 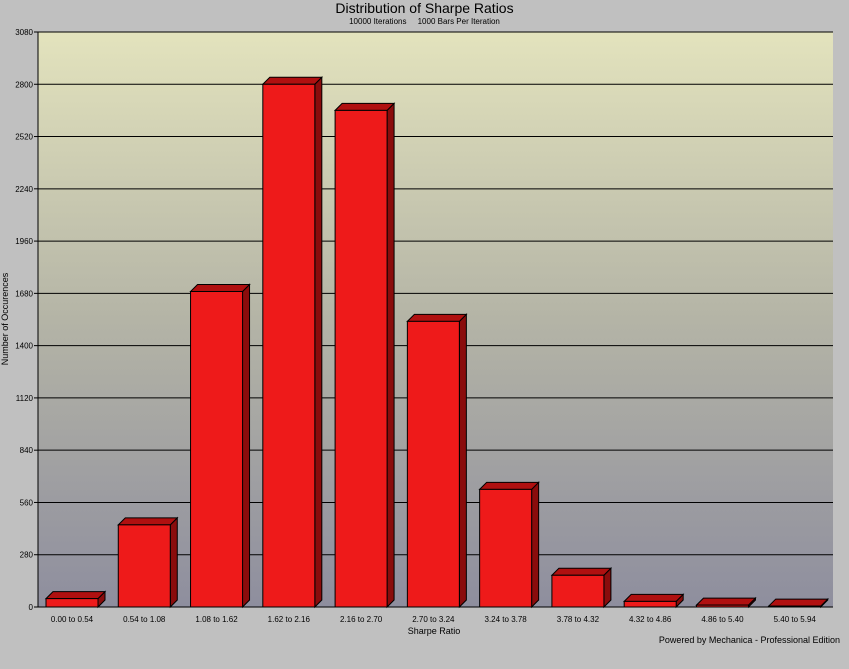 I want to click on y-tick-label: 0, so click(x=31, y=607).